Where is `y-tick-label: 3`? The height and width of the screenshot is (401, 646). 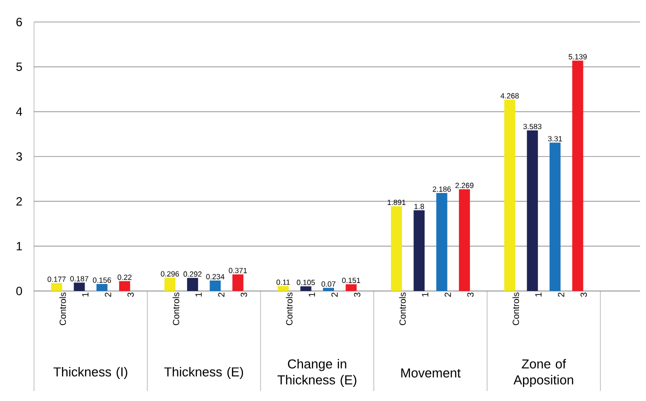 y-tick-label: 3 is located at coordinates (19, 156).